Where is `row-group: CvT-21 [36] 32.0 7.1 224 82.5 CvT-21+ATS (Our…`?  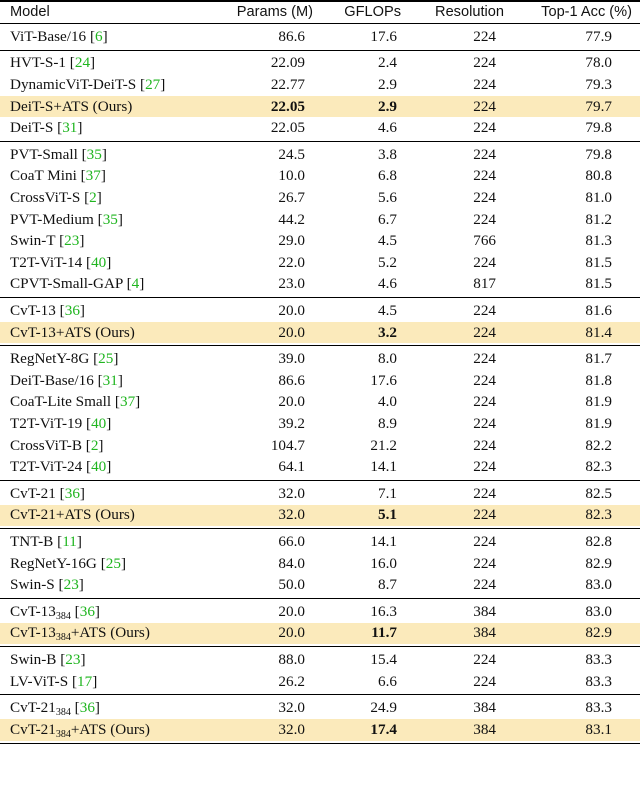
row-group: CvT-21 [36] 32.0 7.1 224 82.5 CvT-21+ATS (Our… is located at coordinates (320, 505).